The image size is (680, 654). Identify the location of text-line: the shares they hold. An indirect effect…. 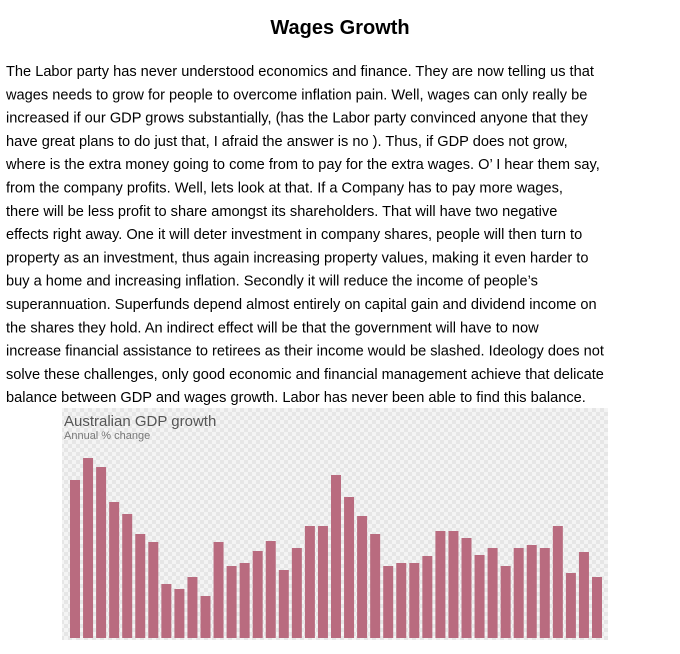
(272, 328).